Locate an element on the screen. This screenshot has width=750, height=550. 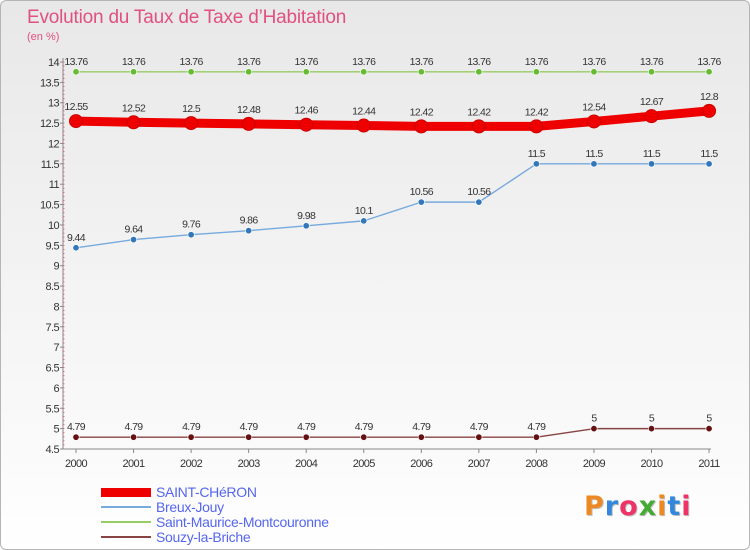
data-label: 12.52 is located at coordinates (134, 108).